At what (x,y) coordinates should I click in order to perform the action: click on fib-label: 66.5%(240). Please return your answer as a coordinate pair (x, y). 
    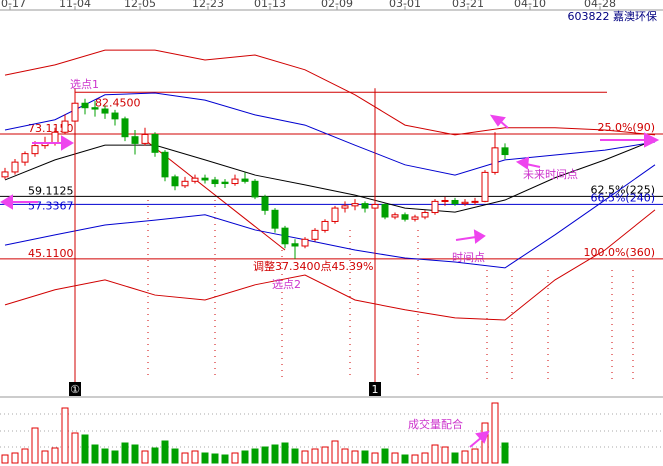
    Looking at the image, I should click on (622, 197).